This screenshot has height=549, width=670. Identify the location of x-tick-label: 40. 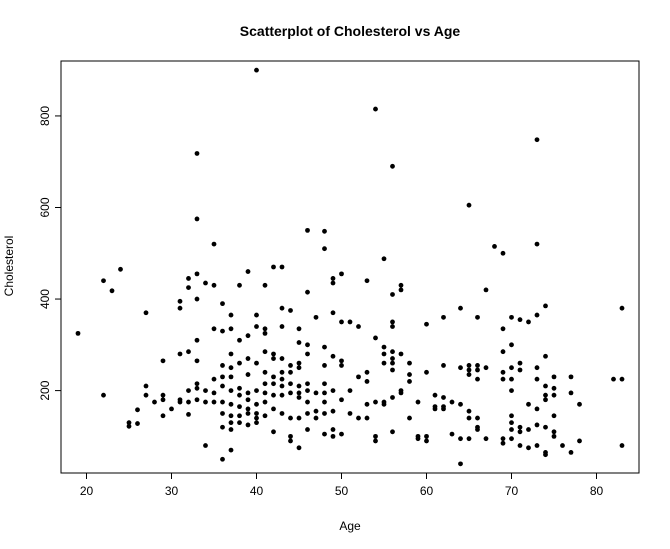
(257, 491).